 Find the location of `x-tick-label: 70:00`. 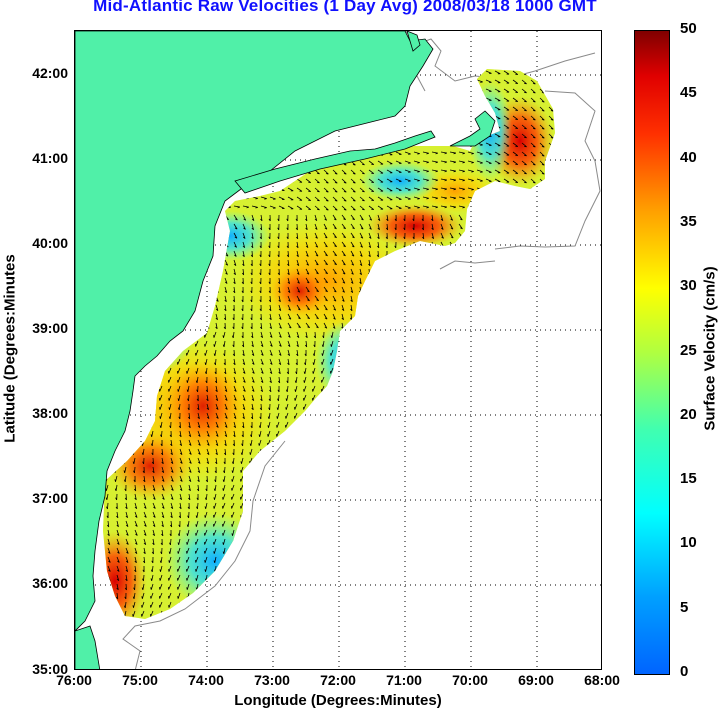

x-tick-label: 70:00 is located at coordinates (470, 680).